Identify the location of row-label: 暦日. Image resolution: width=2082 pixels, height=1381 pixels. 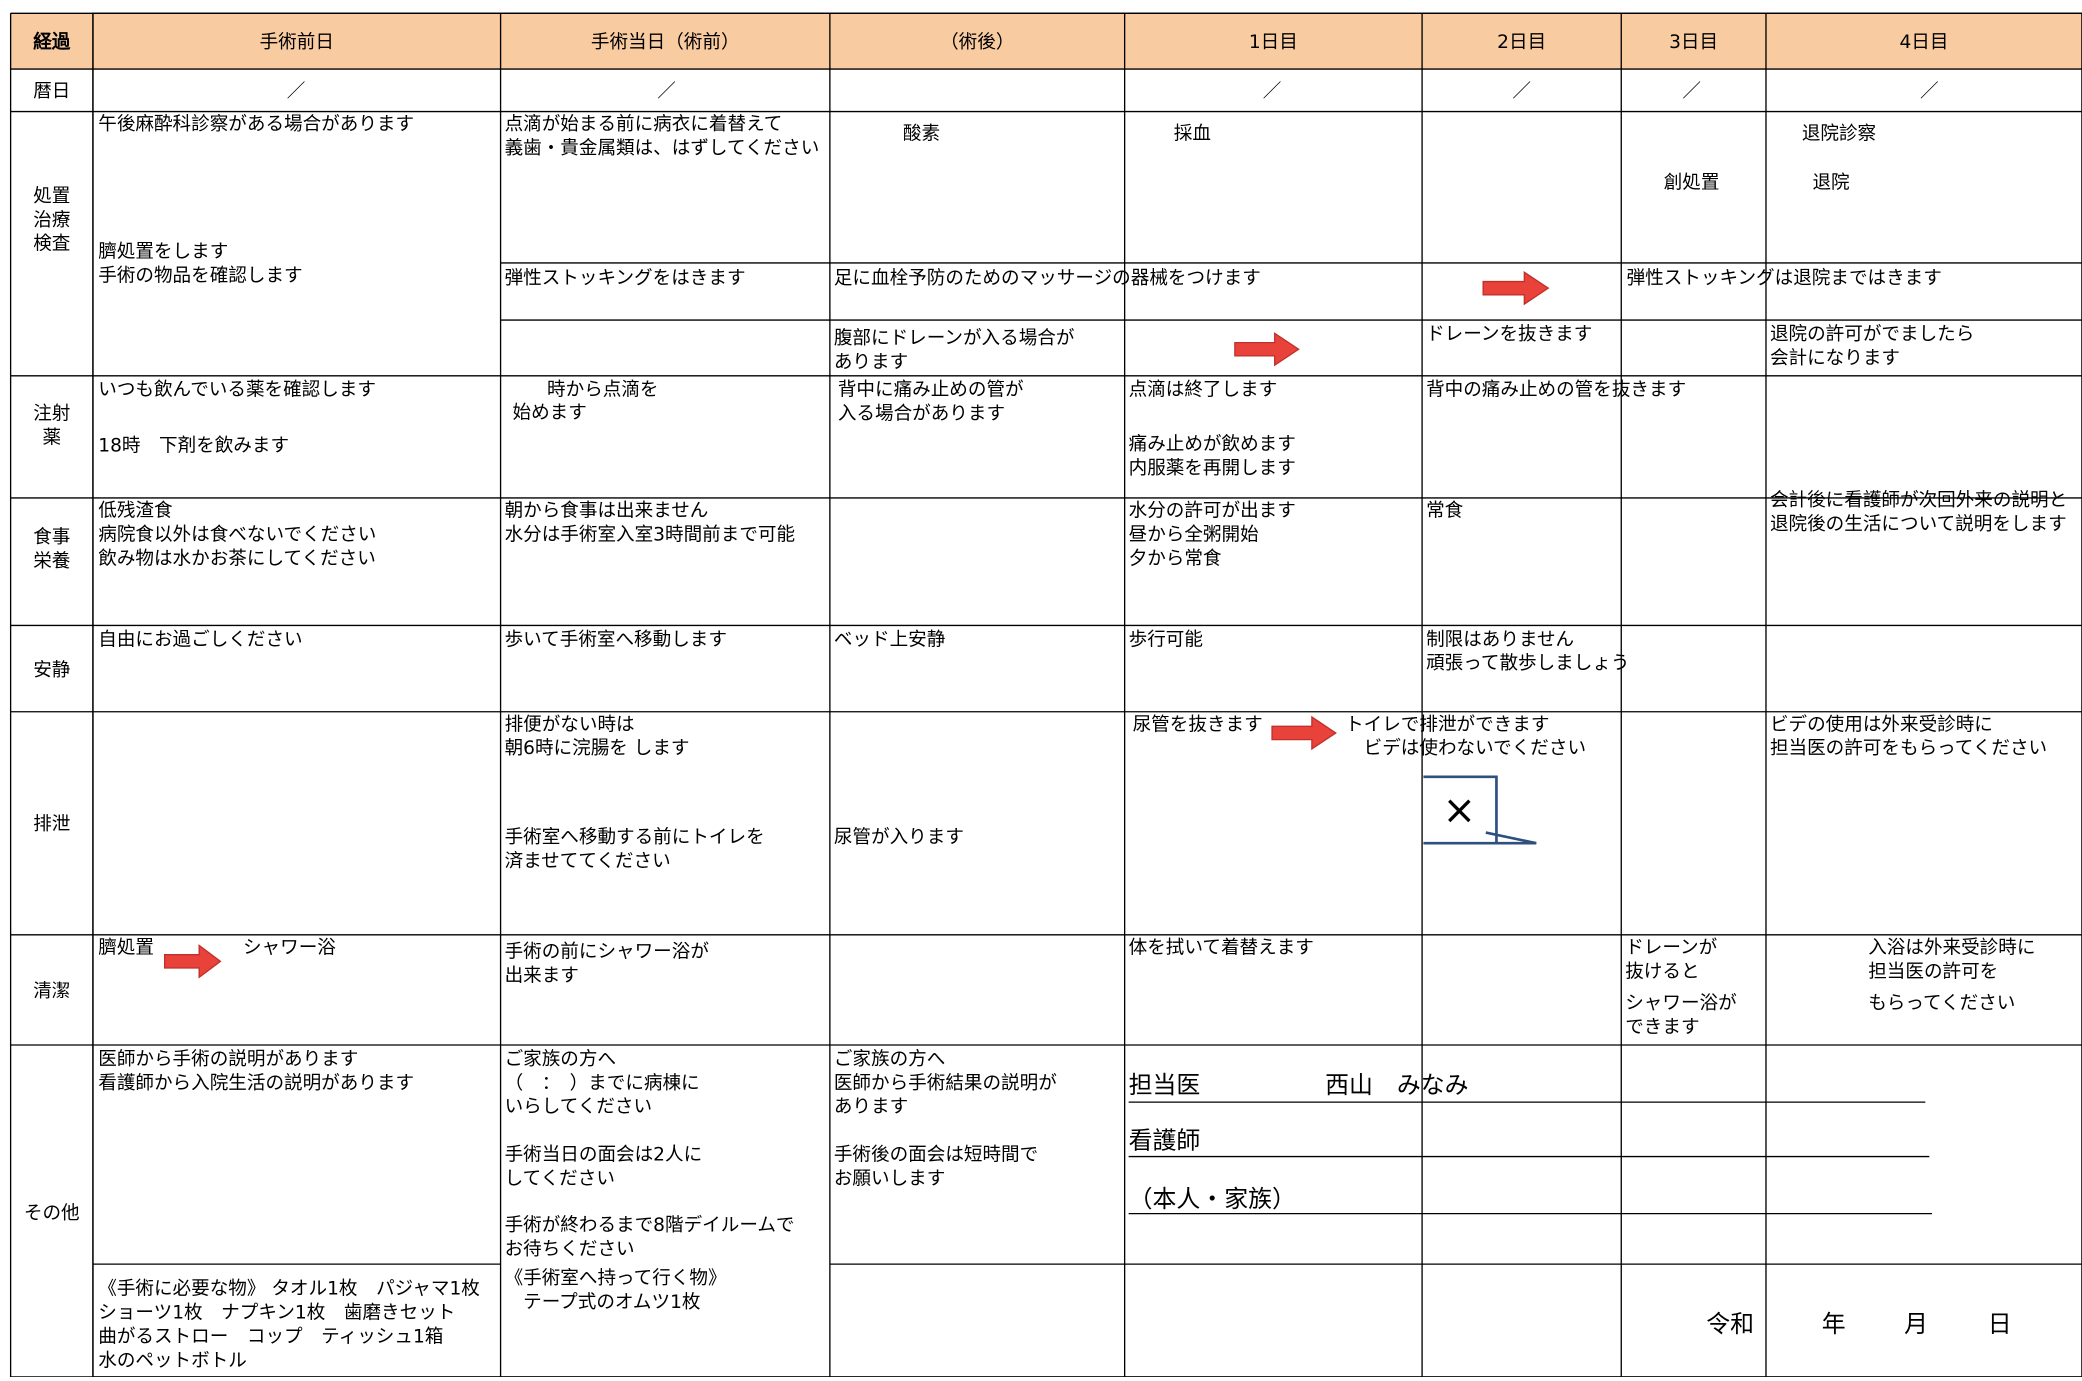
(51, 91).